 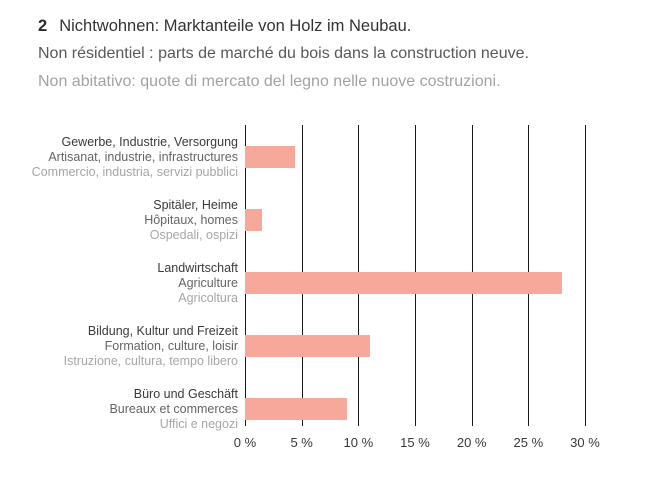 What do you see at coordinates (134, 172) in the screenshot?
I see `category-label-it: Commercio, industria, servizi pubblici` at bounding box center [134, 172].